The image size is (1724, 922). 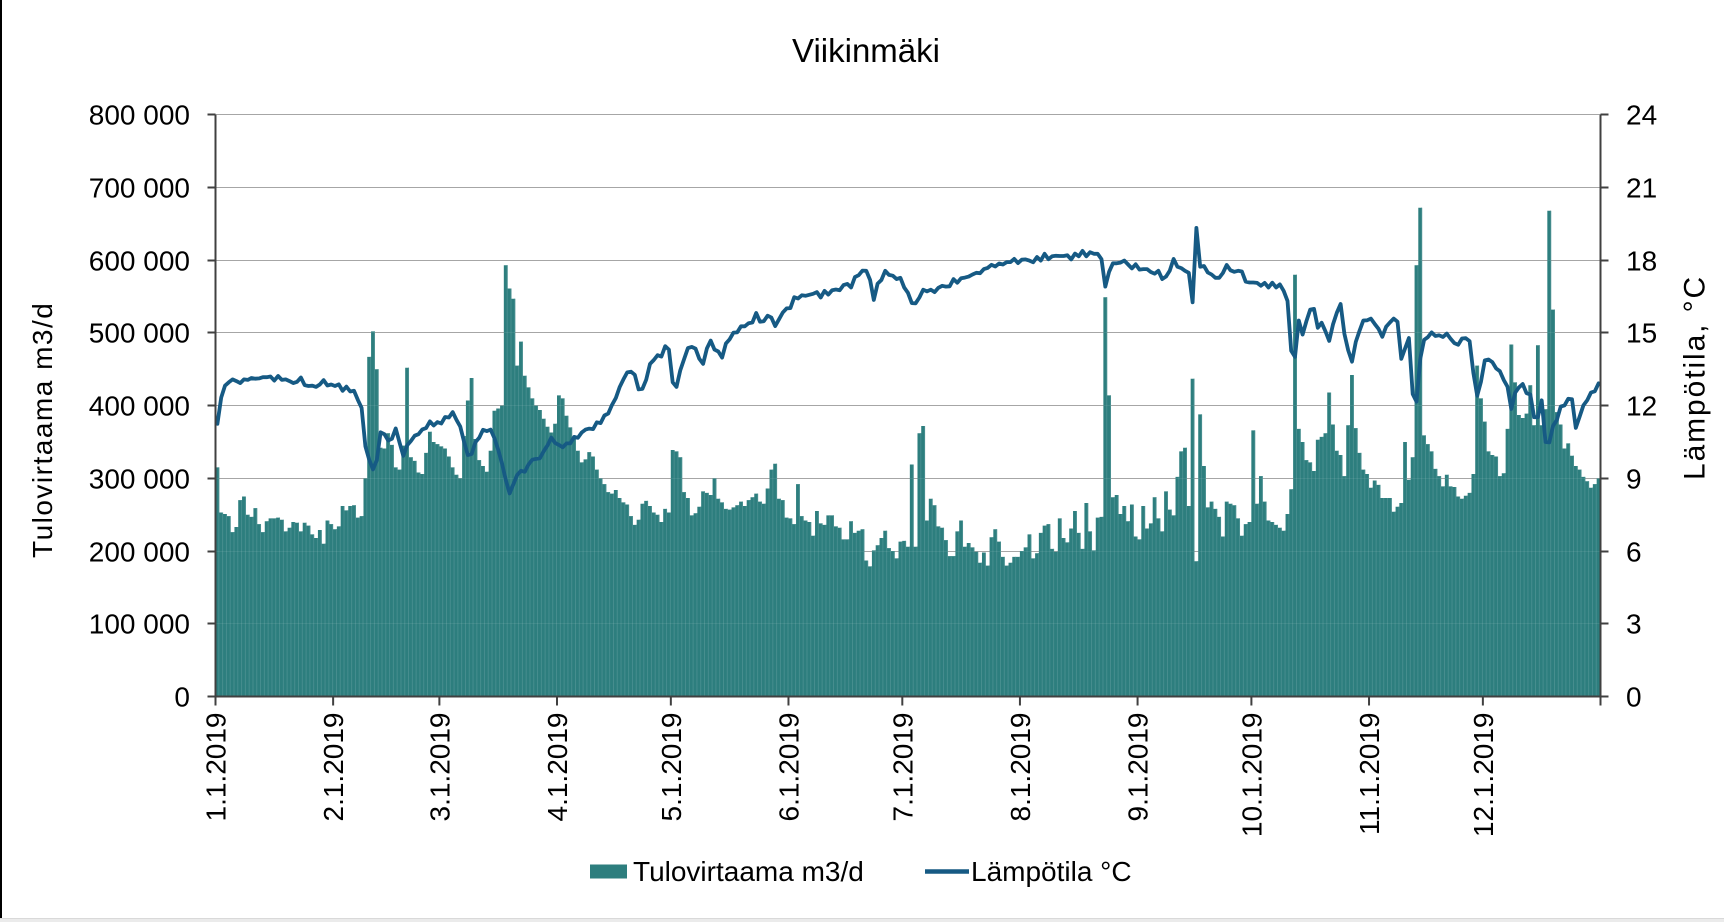 What do you see at coordinates (139, 333) in the screenshot?
I see `svg-text: 500 000` at bounding box center [139, 333].